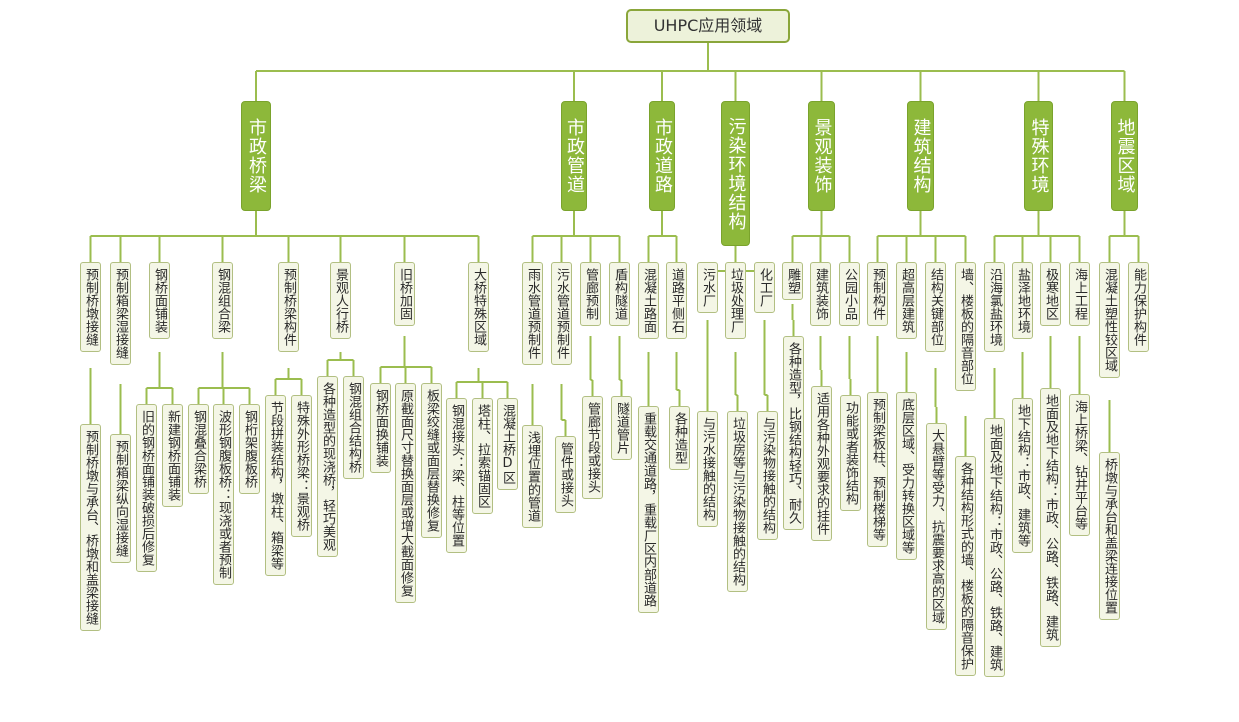 The width and height of the screenshot is (1239, 722). What do you see at coordinates (256, 156) in the screenshot?
I see `category-node-0: 市政桥梁` at bounding box center [256, 156].